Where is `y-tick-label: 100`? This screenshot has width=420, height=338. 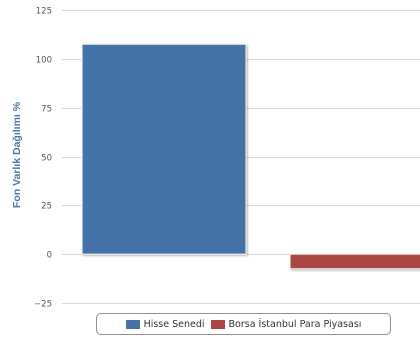 y-tick-label: 100 is located at coordinates (44, 61).